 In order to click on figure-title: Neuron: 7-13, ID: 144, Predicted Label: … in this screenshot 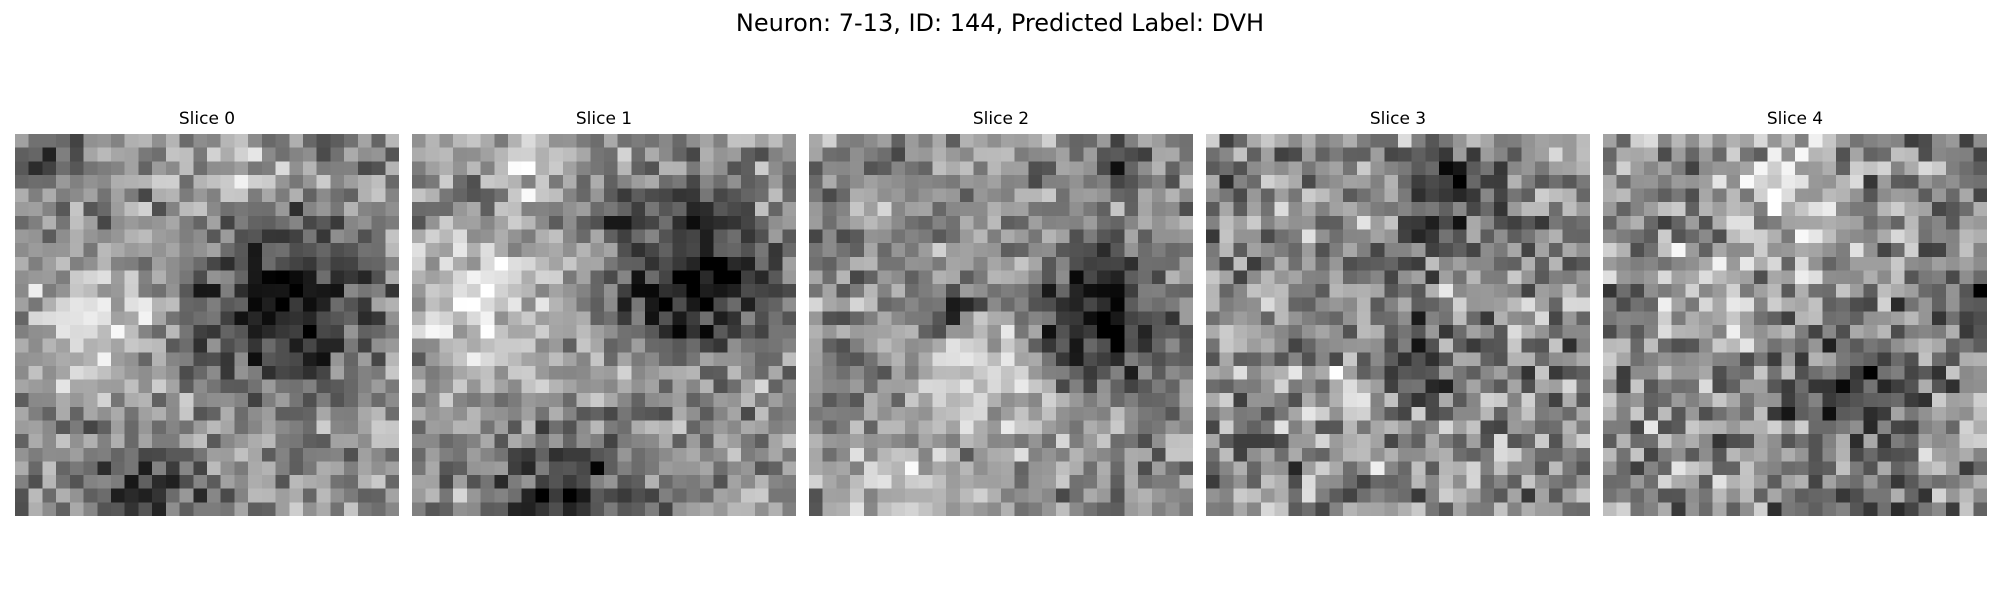, I will do `click(1000, 23)`.